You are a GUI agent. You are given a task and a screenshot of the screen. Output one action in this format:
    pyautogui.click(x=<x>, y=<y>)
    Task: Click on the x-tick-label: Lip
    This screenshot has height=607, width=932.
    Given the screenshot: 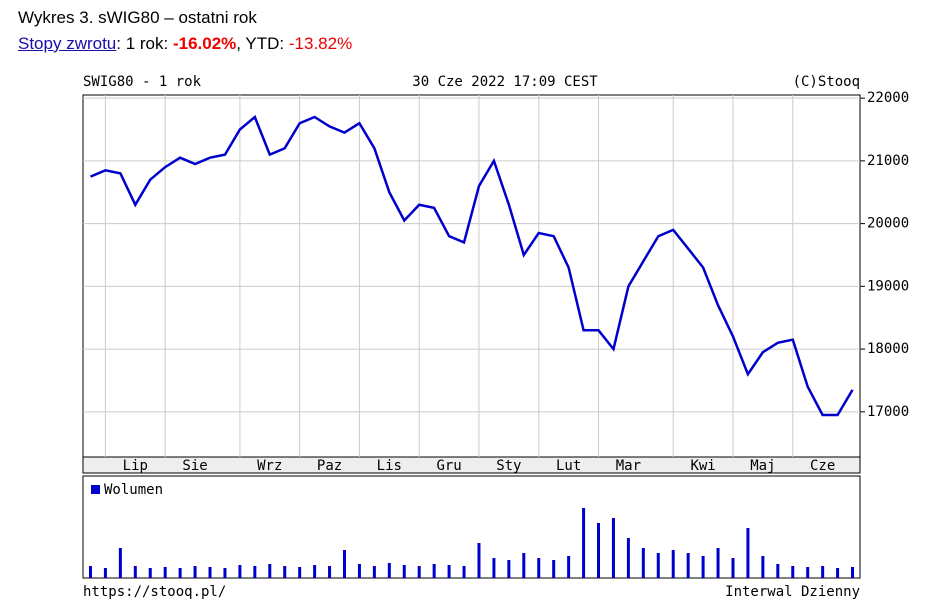 What is the action you would take?
    pyautogui.click(x=135, y=466)
    